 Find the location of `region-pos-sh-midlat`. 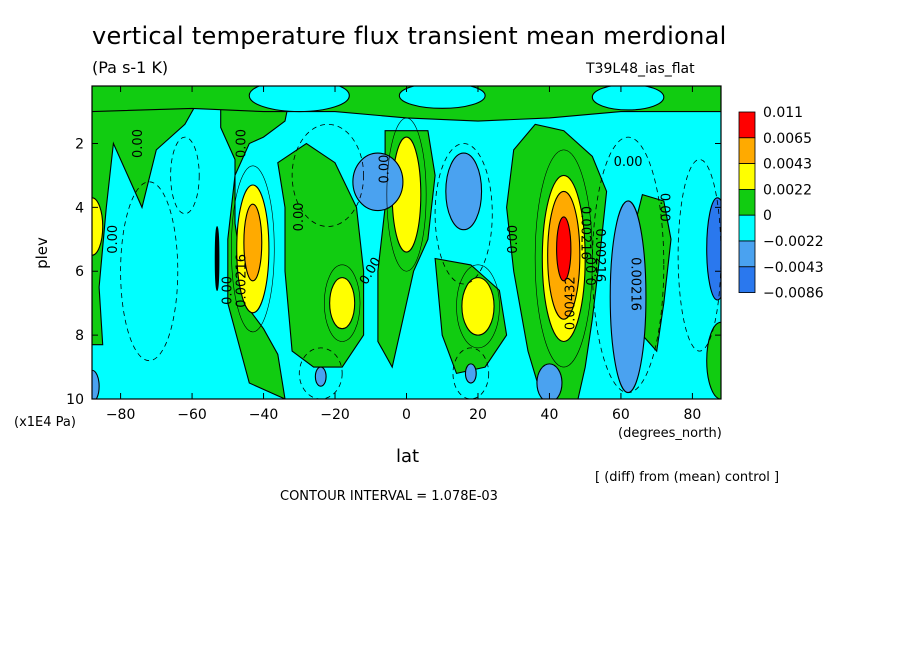

region-pos-sh-midlat is located at coordinates (256, 242).